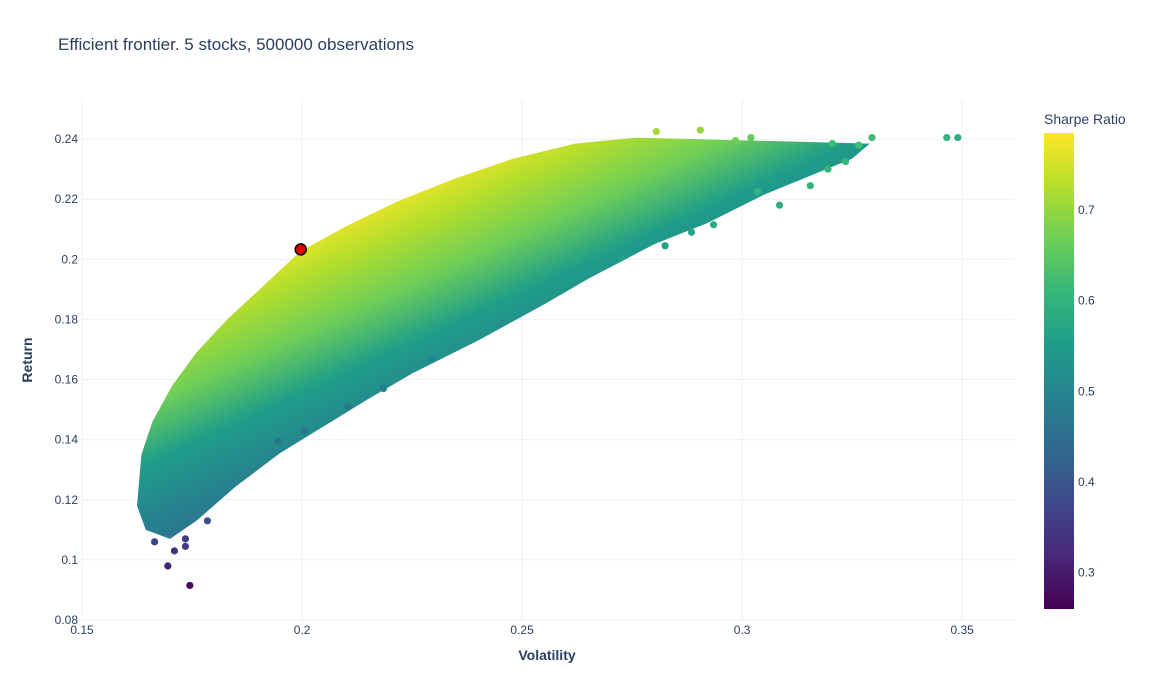 This screenshot has height=700, width=1156. I want to click on x-axis-title: Volatility, so click(547, 655).